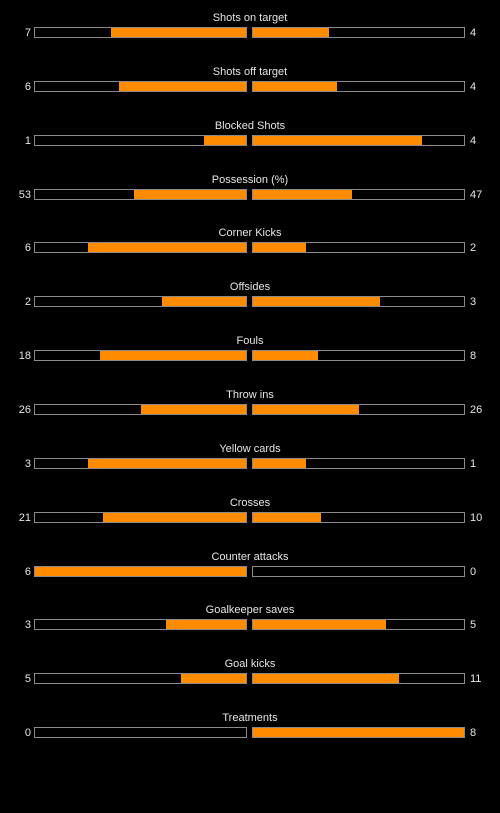  Describe the element at coordinates (476, 195) in the screenshot. I see `away-value: 47` at that location.